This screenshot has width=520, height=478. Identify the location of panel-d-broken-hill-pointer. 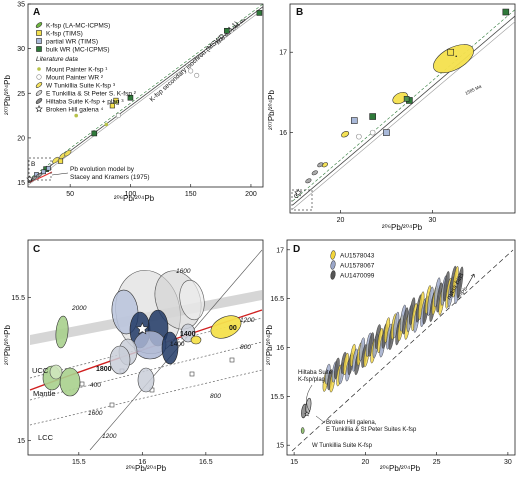
(320, 419).